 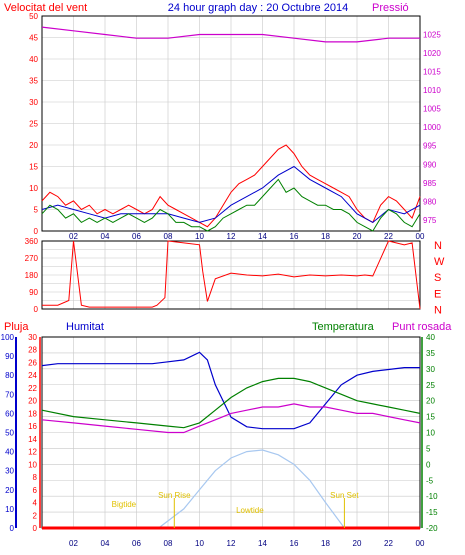 What do you see at coordinates (124, 504) in the screenshot?
I see `tide-annotation: Bigtide` at bounding box center [124, 504].